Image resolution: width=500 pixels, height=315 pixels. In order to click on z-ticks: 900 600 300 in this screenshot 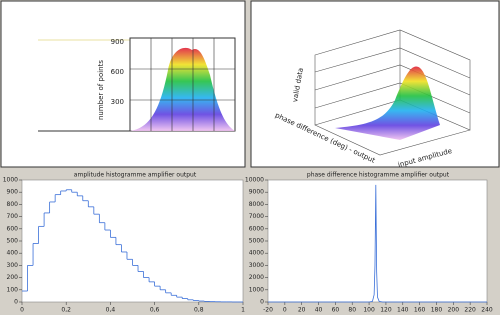, I will do `click(117, 72)`.